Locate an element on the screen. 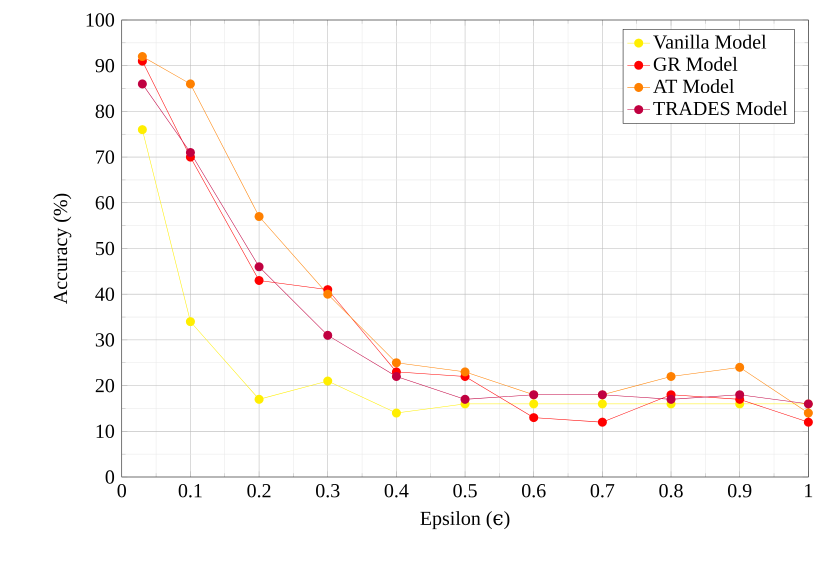  legend-label: Vanilla Model is located at coordinates (709, 41).